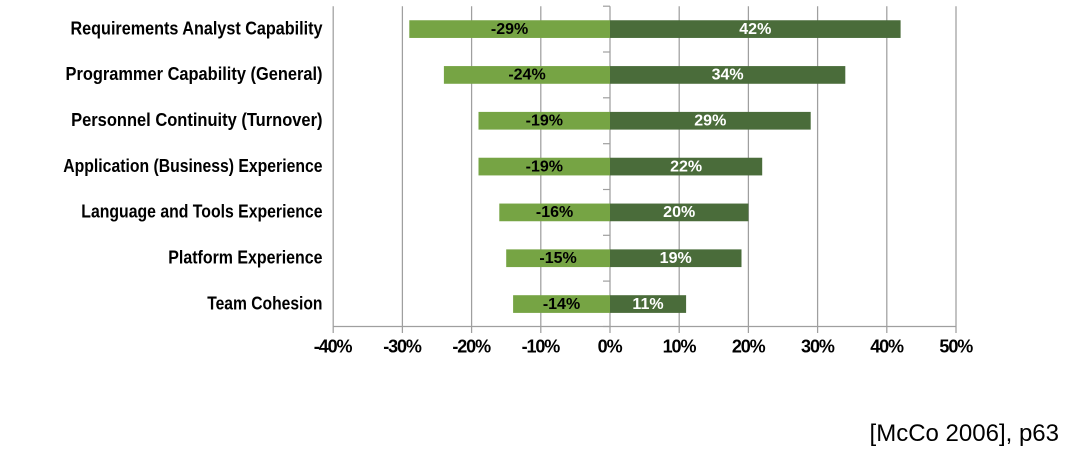  I want to click on svg-text: Language and Tools Experience, so click(201, 212).